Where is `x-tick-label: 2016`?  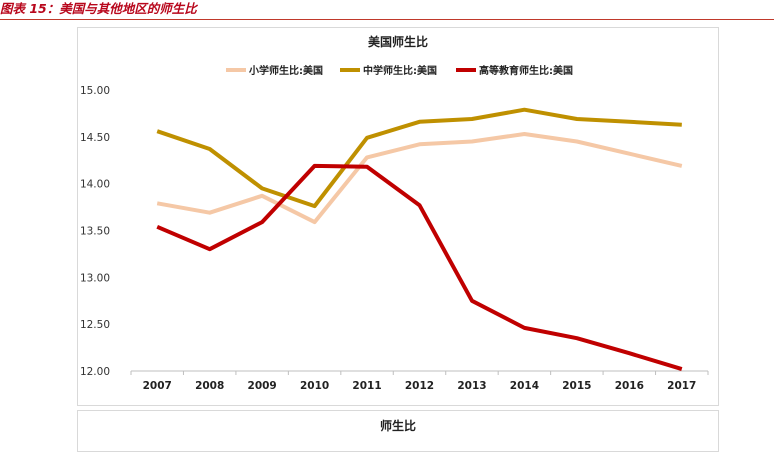 x-tick-label: 2016 is located at coordinates (629, 386).